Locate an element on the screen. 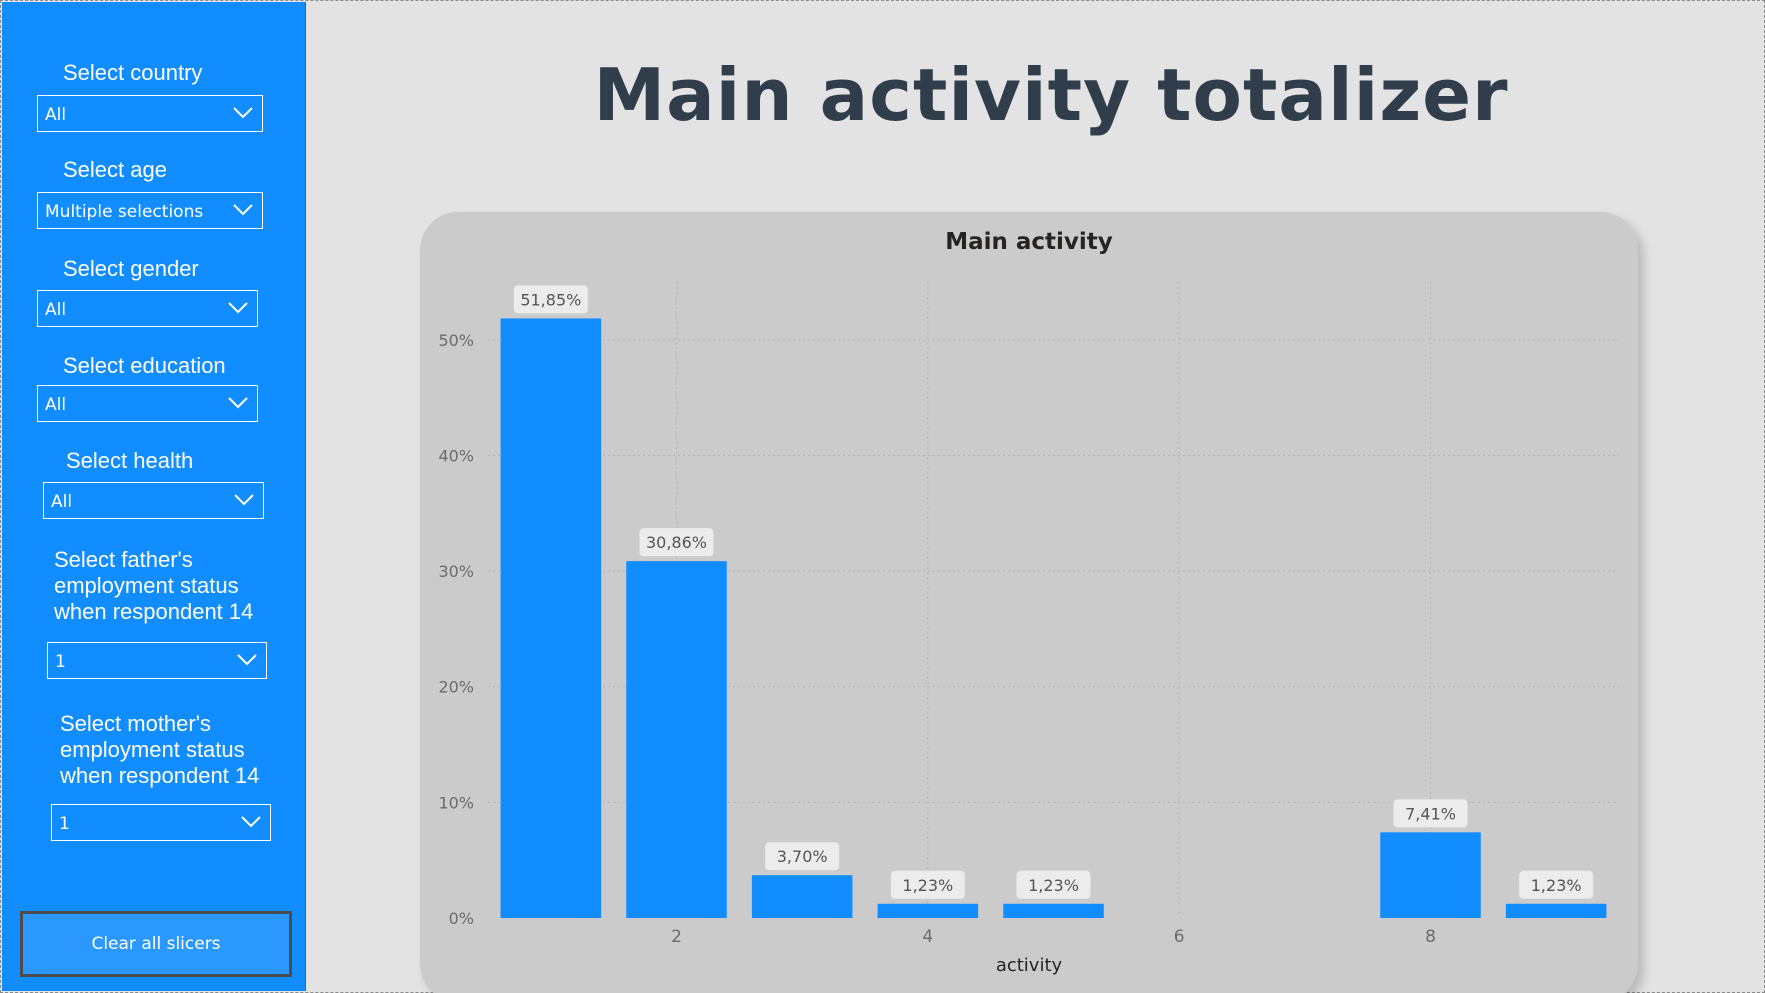 The image size is (1765, 993). x-tick-label: 4 is located at coordinates (927, 937).